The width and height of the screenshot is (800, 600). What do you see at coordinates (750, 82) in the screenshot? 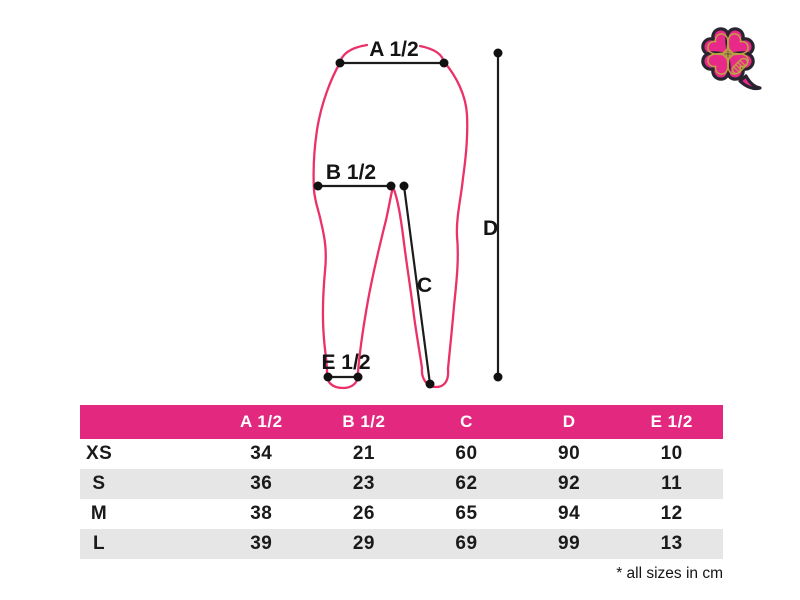
I see `clover-stem` at bounding box center [750, 82].